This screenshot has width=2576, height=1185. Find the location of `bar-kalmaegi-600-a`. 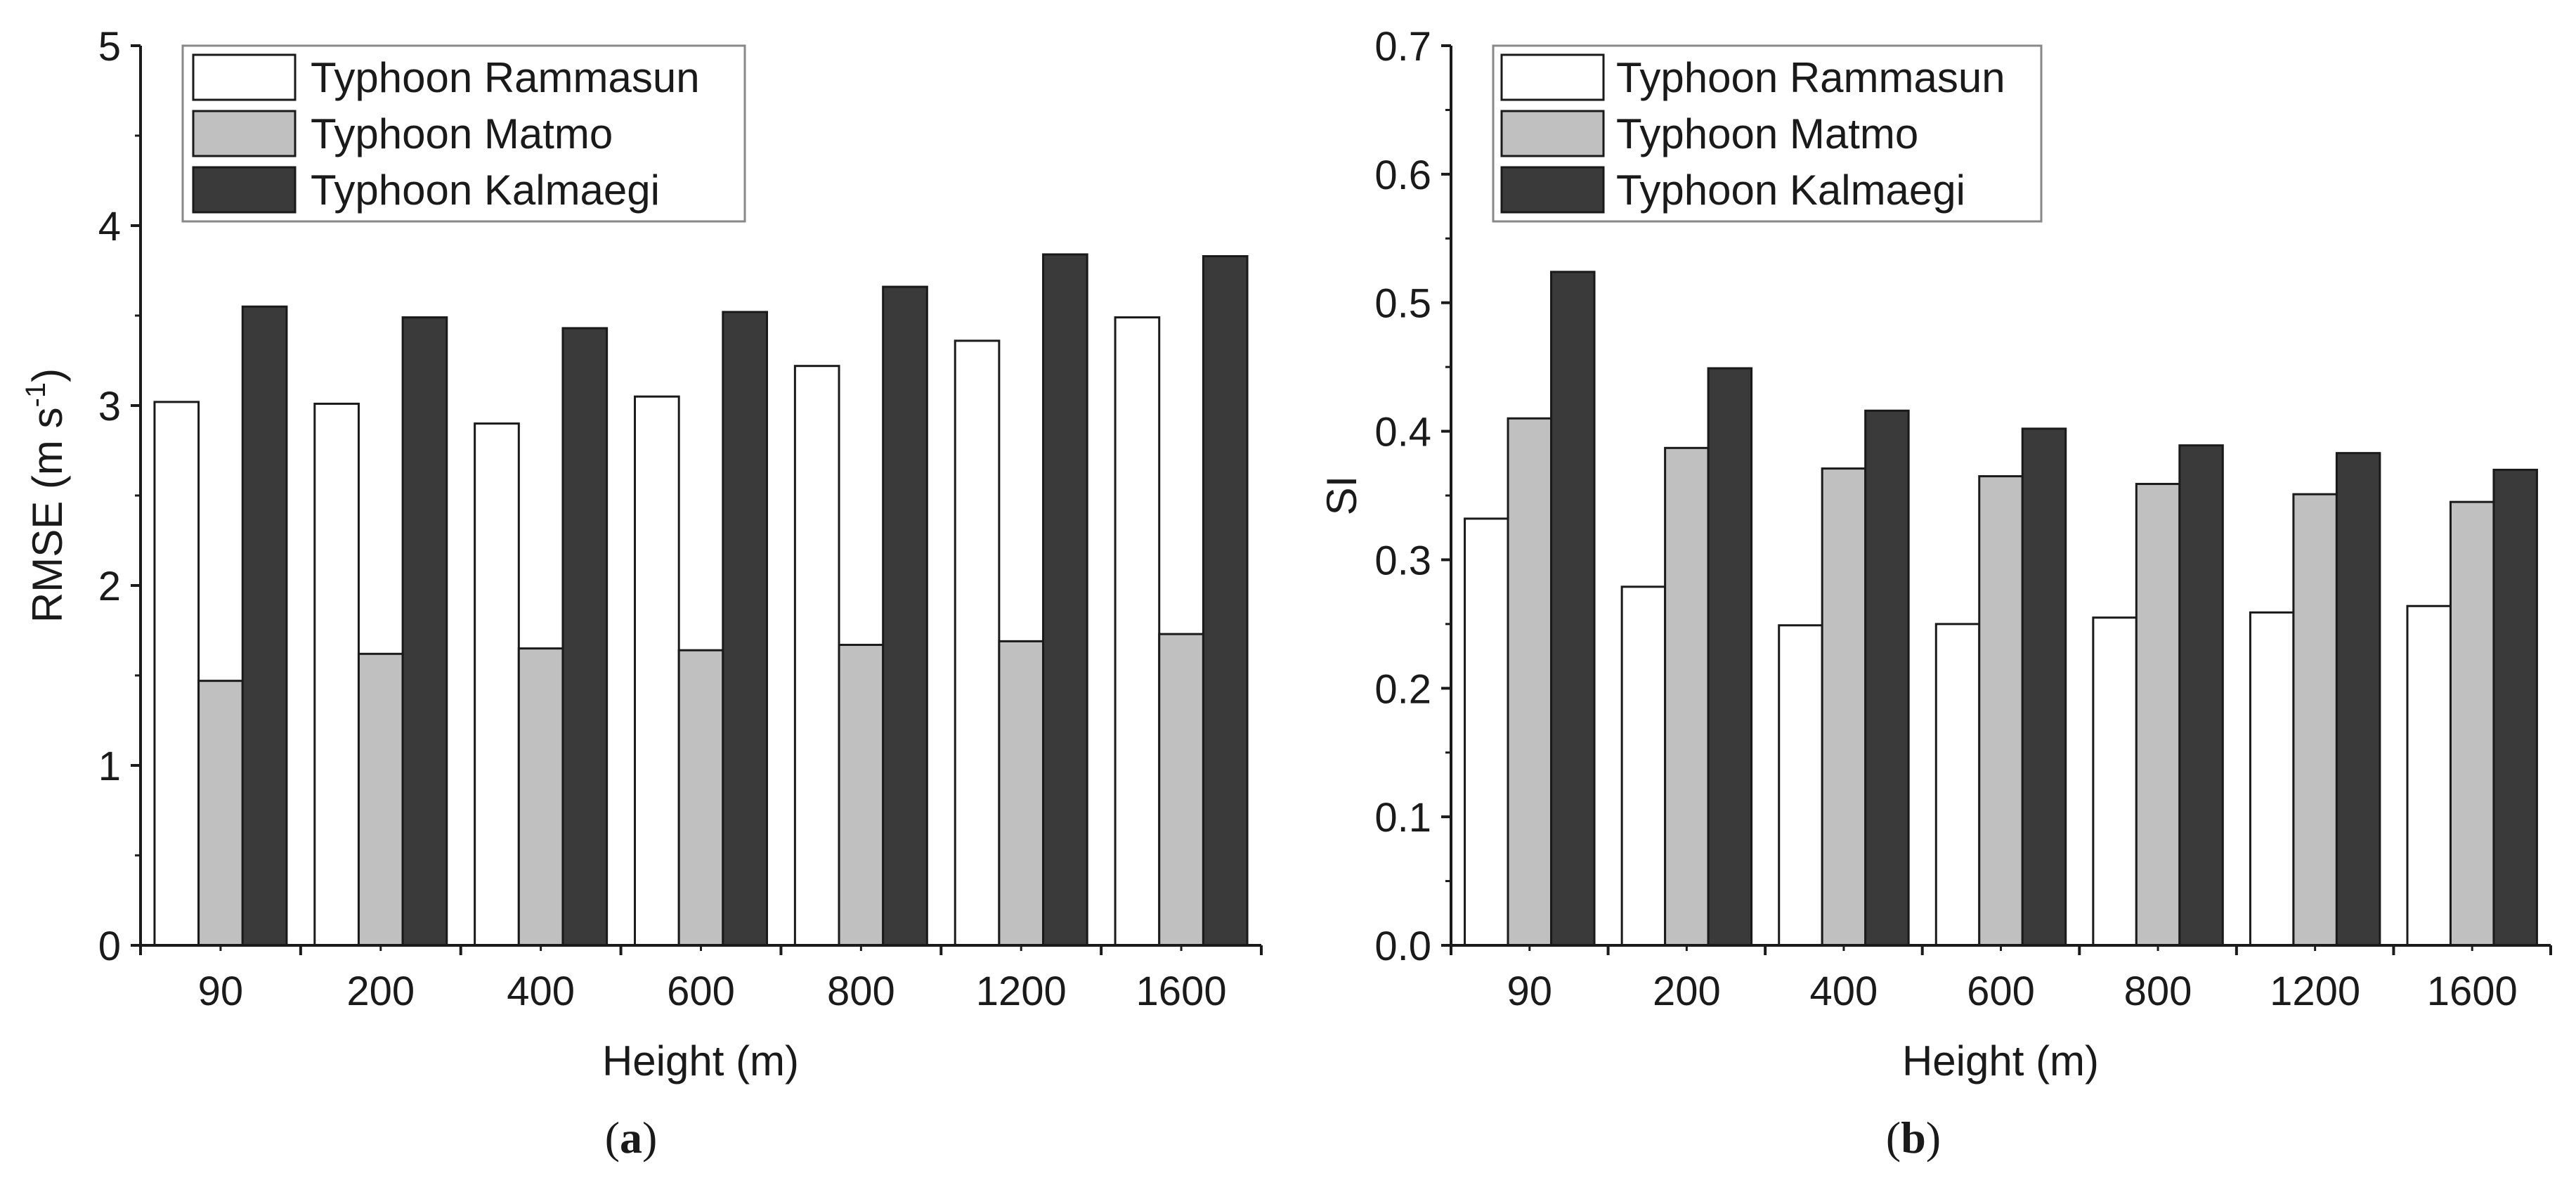

bar-kalmaegi-600-a is located at coordinates (745, 629).